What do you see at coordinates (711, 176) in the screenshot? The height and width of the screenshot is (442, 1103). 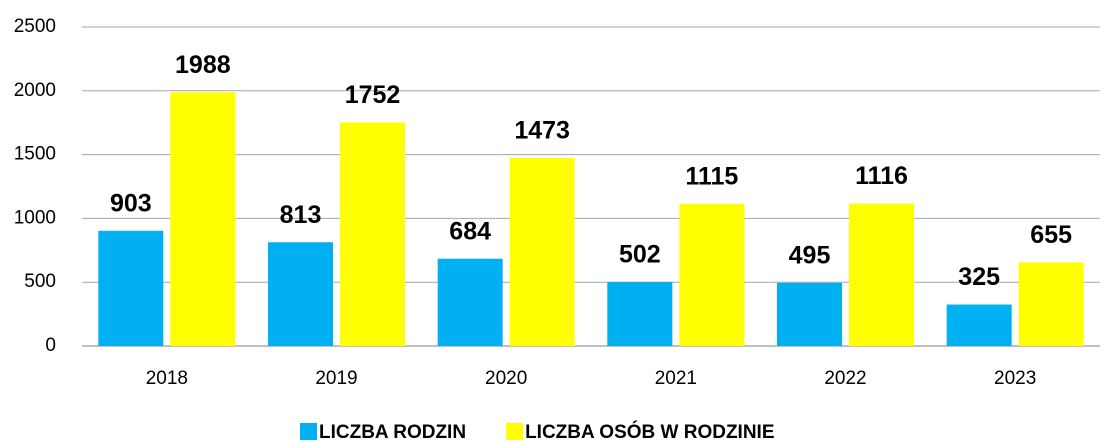 I see `data-label: 1115` at bounding box center [711, 176].